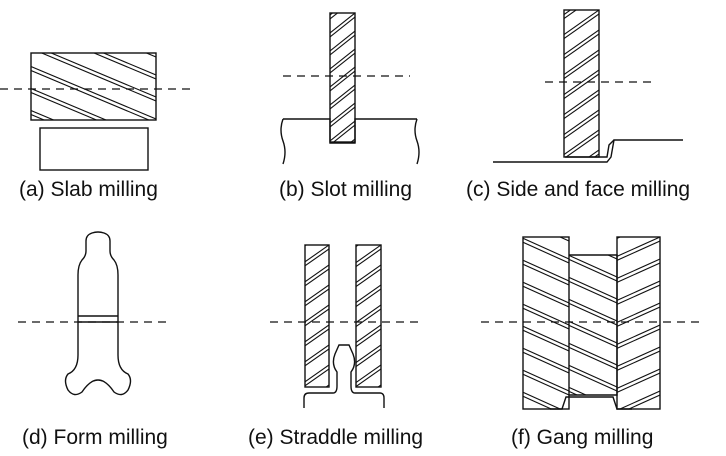 The image size is (726, 456). I want to click on caption-form-milling: (d) Form milling, so click(95, 437).